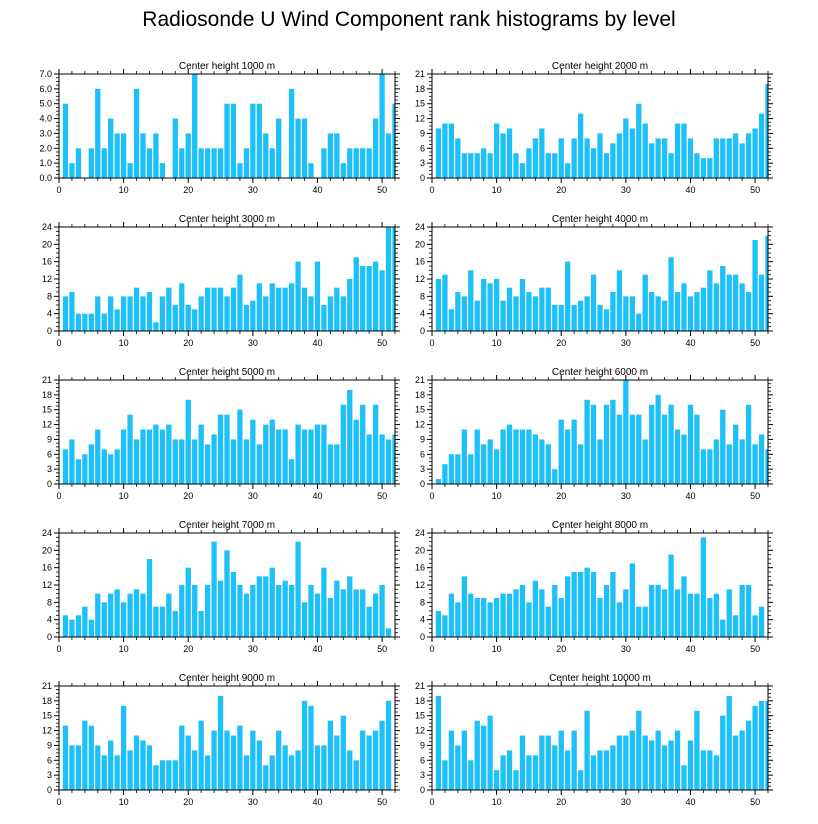 The image size is (818, 824). I want to click on y-tick-label: 3, so click(49, 469).